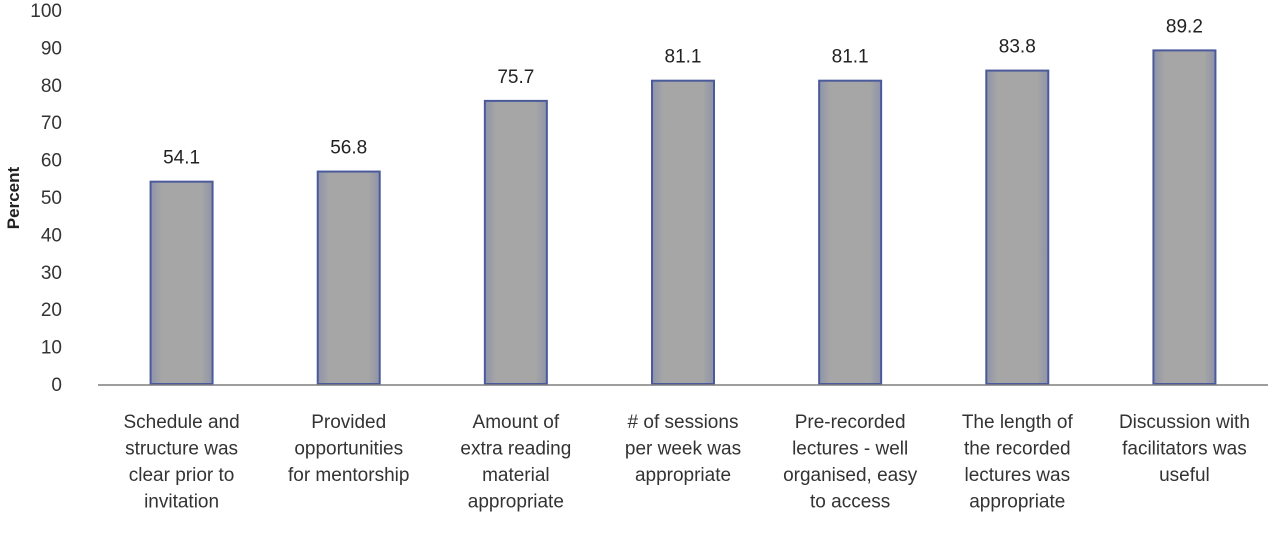 Image resolution: width=1280 pixels, height=535 pixels. What do you see at coordinates (51, 198) in the screenshot?
I see `y-tick-label: 50` at bounding box center [51, 198].